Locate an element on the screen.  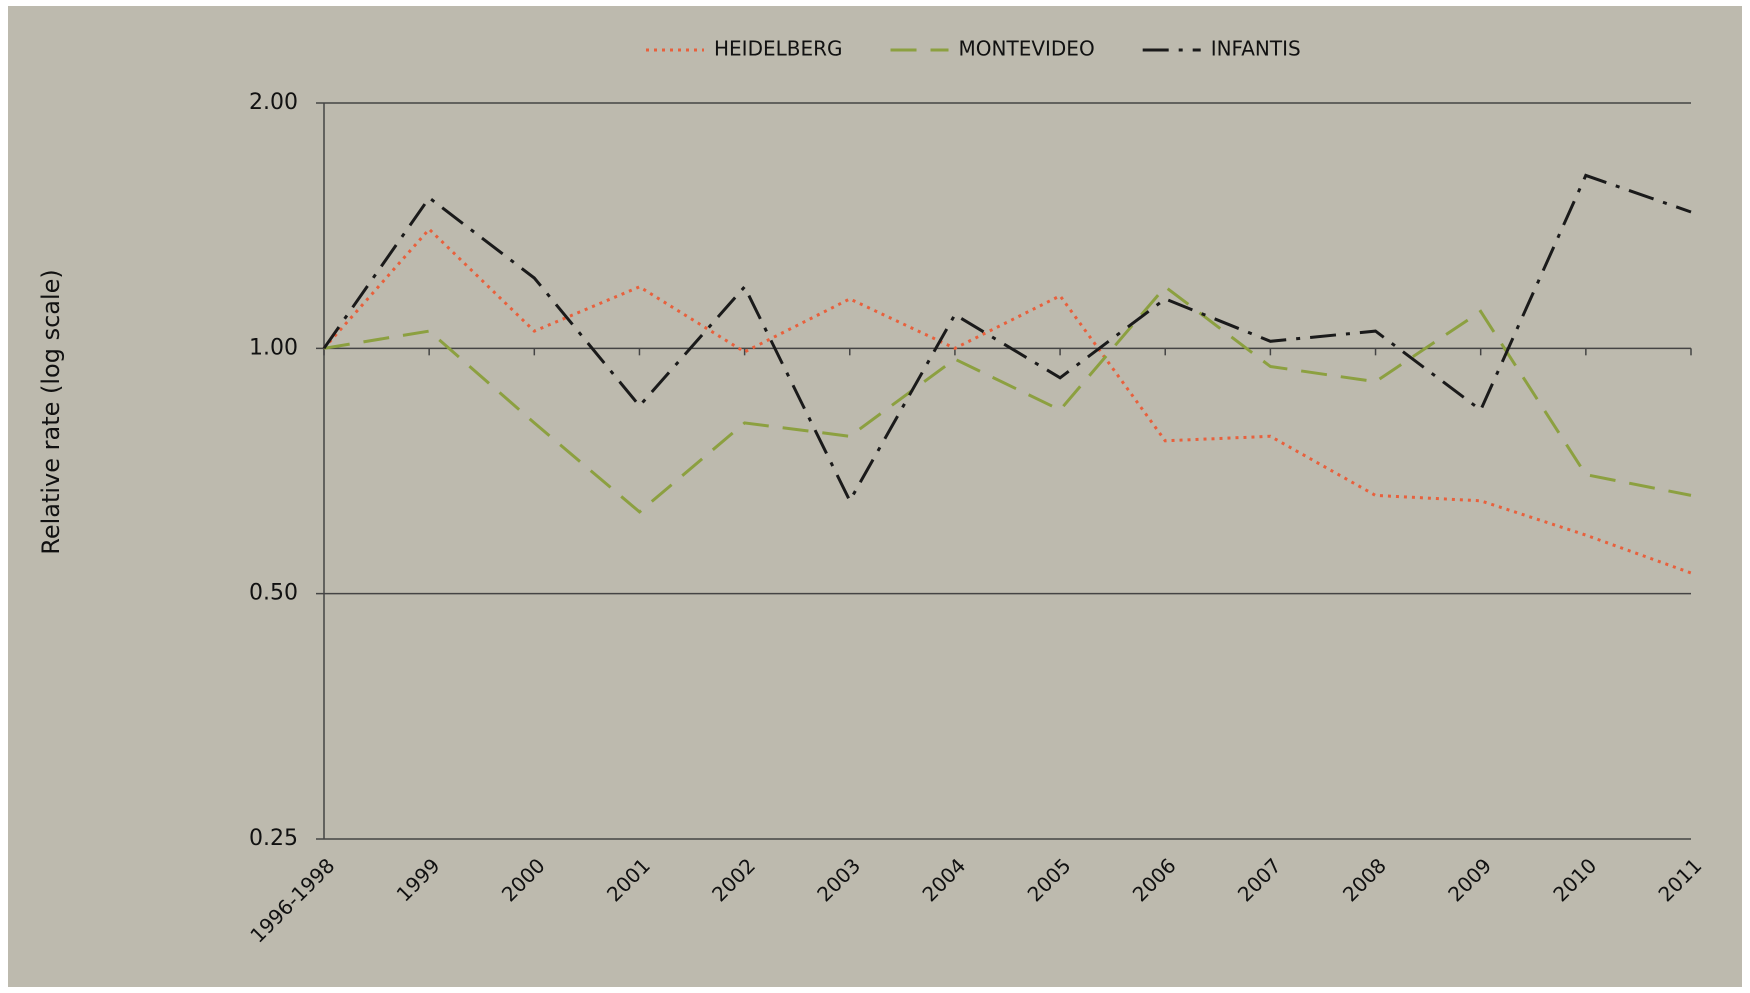
legend-label: INFANTIS is located at coordinates (1256, 49).